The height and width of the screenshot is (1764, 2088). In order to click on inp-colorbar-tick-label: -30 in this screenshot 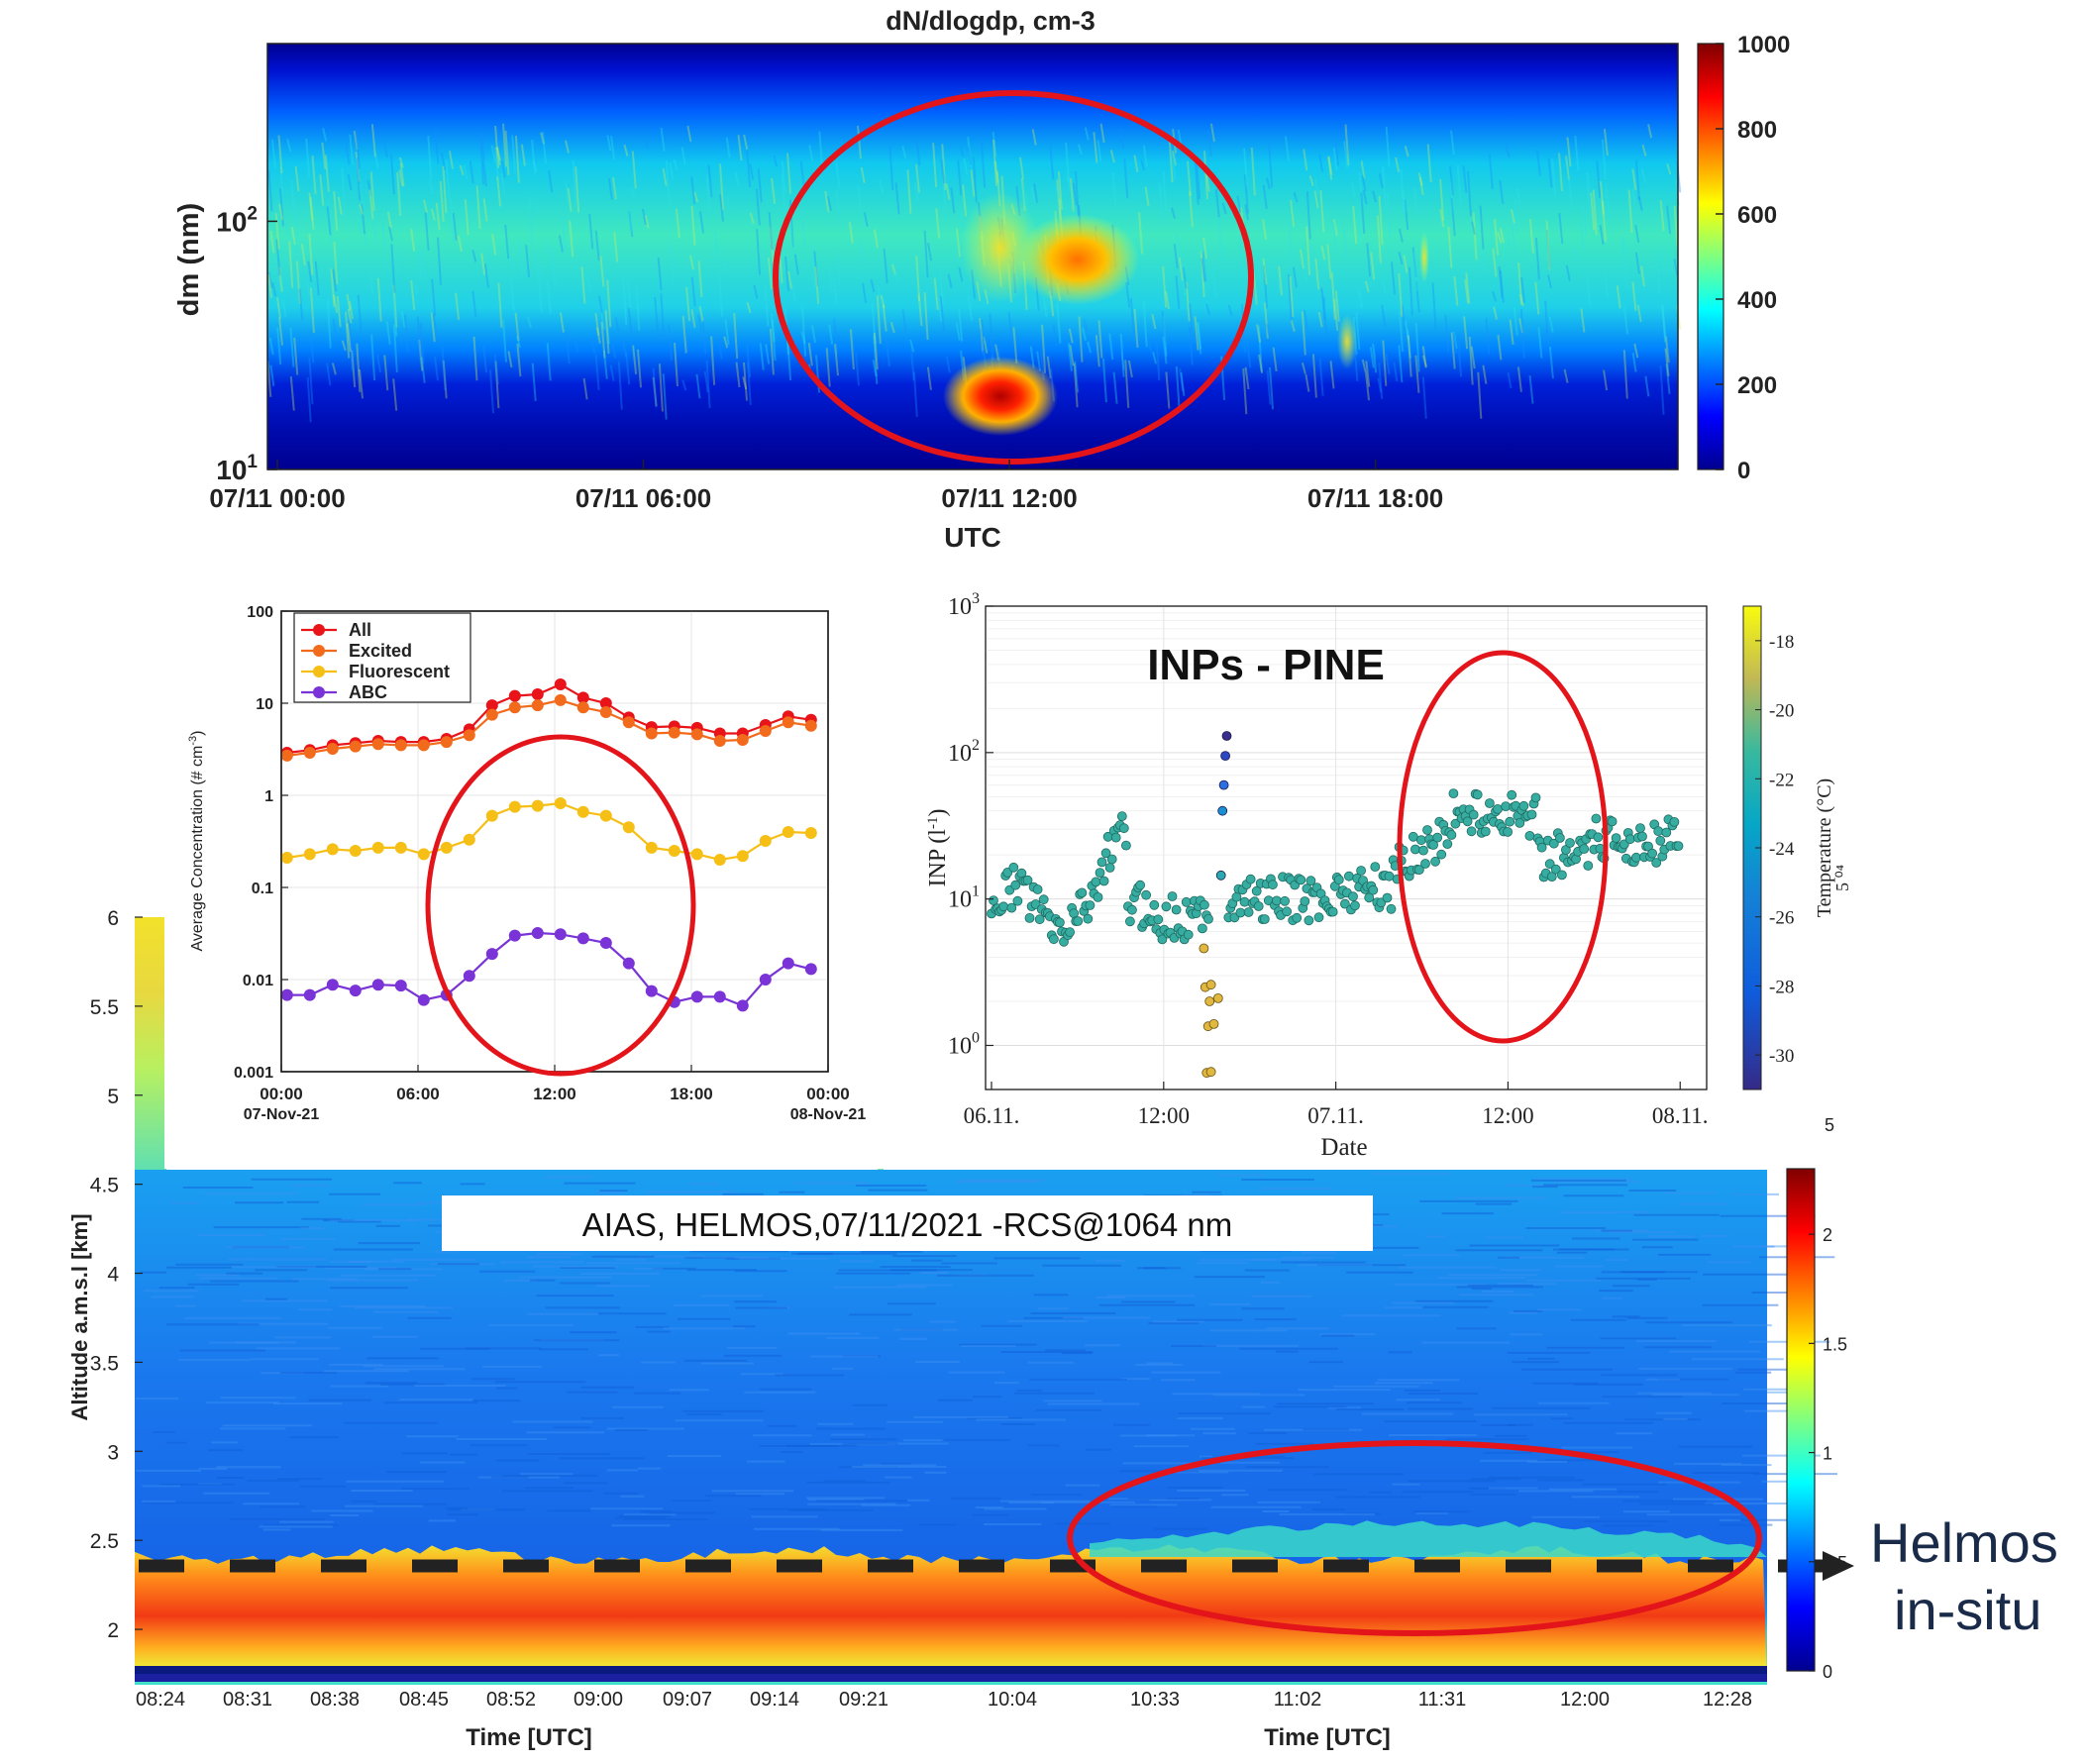, I will do `click(1781, 1056)`.